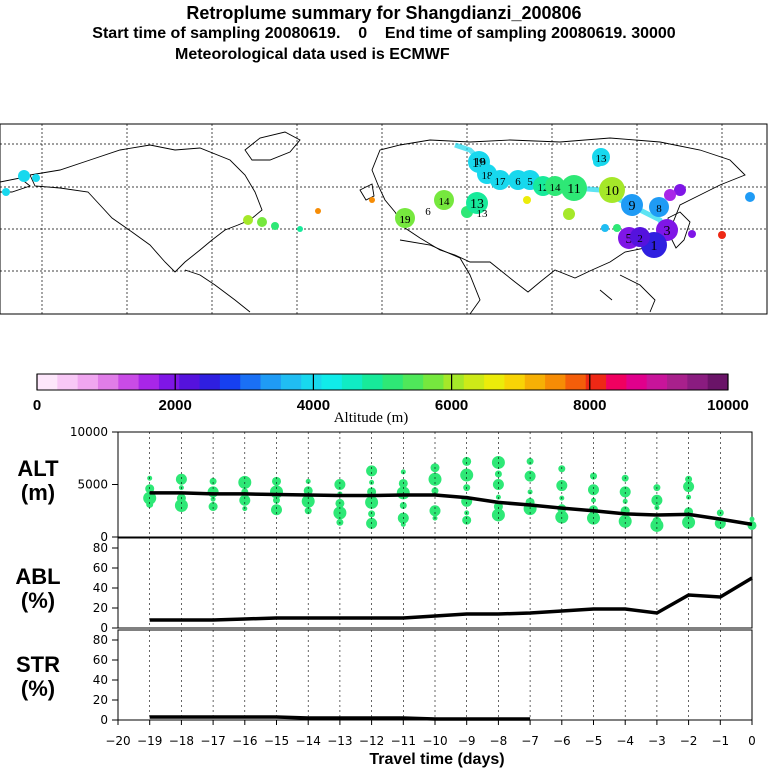  Describe the element at coordinates (312, 54) in the screenshot. I see `met-data-label: Meteorological data used is ECMWF` at that location.